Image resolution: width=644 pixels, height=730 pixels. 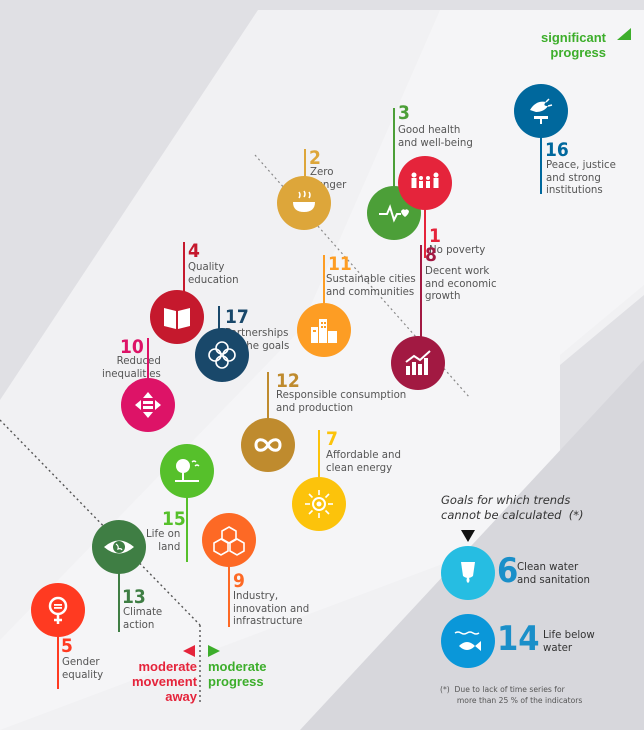 I want to click on goal-17-stem, so click(x=219, y=321).